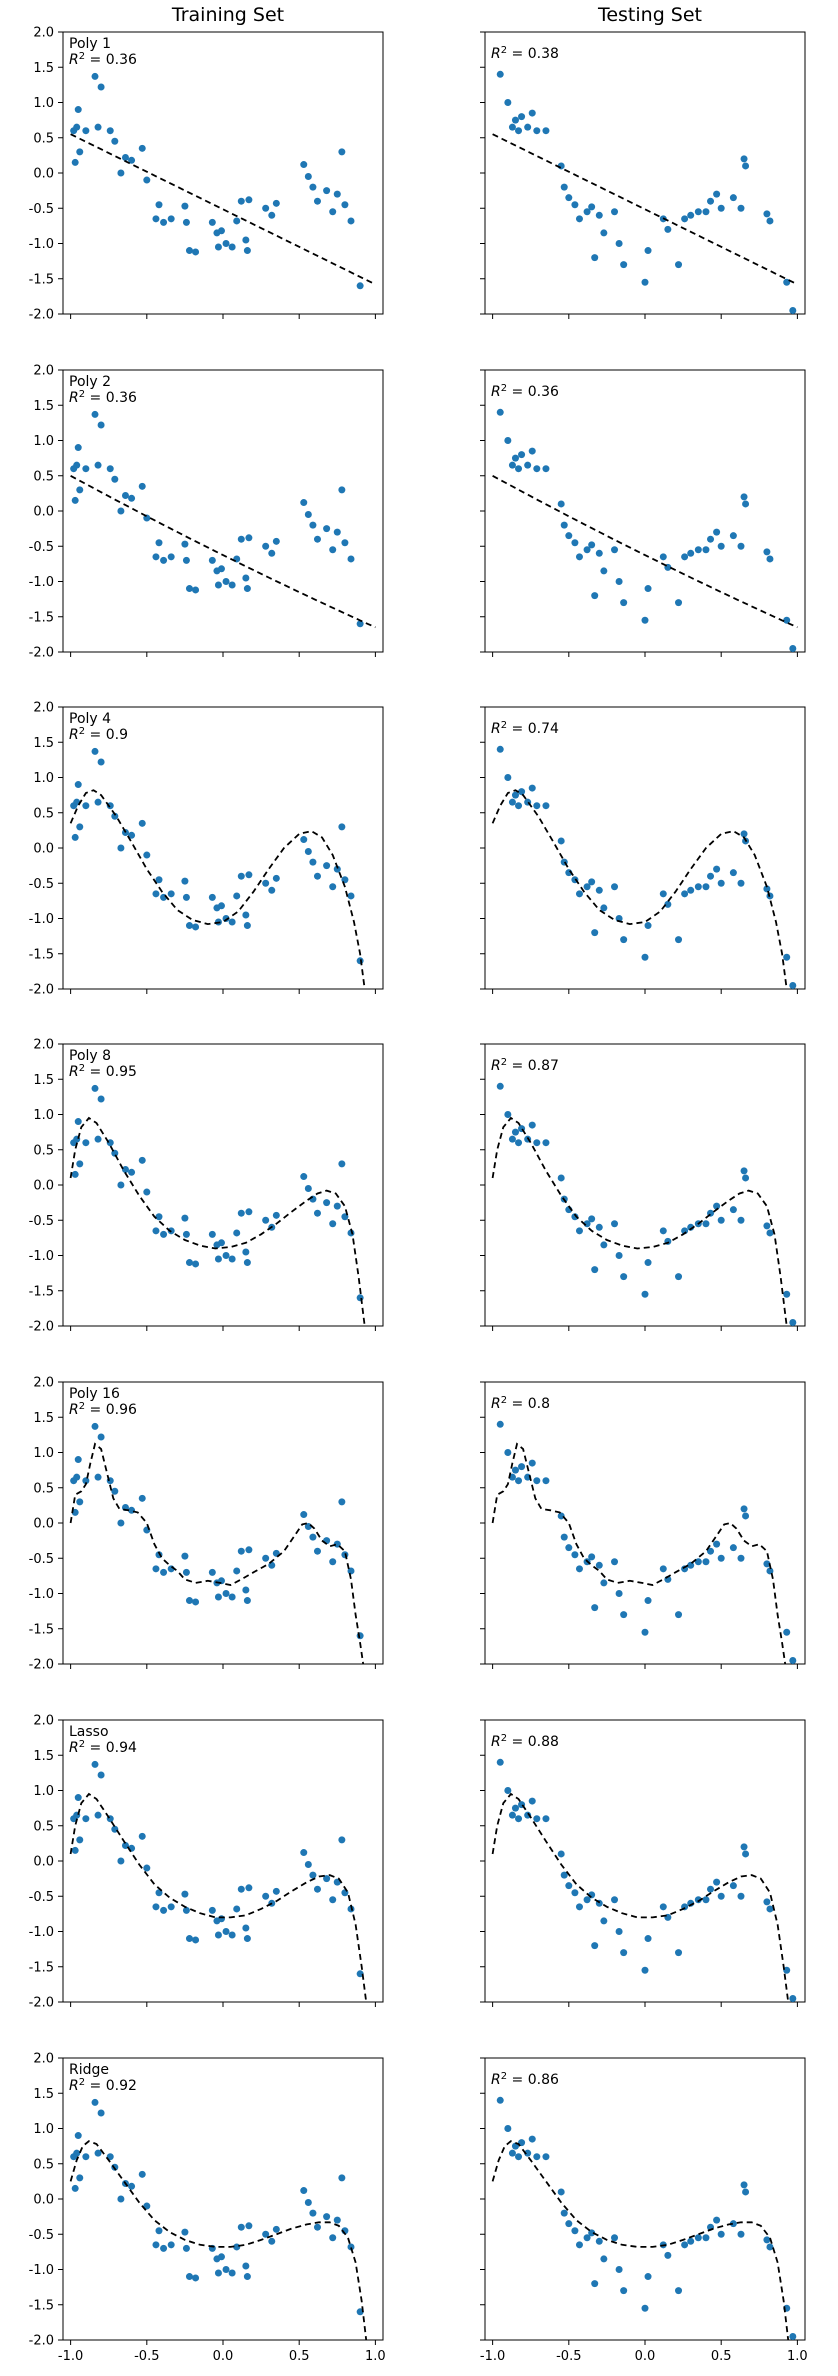  Describe the element at coordinates (43, 743) in the screenshot. I see `y-tick-label: 1.5` at that location.